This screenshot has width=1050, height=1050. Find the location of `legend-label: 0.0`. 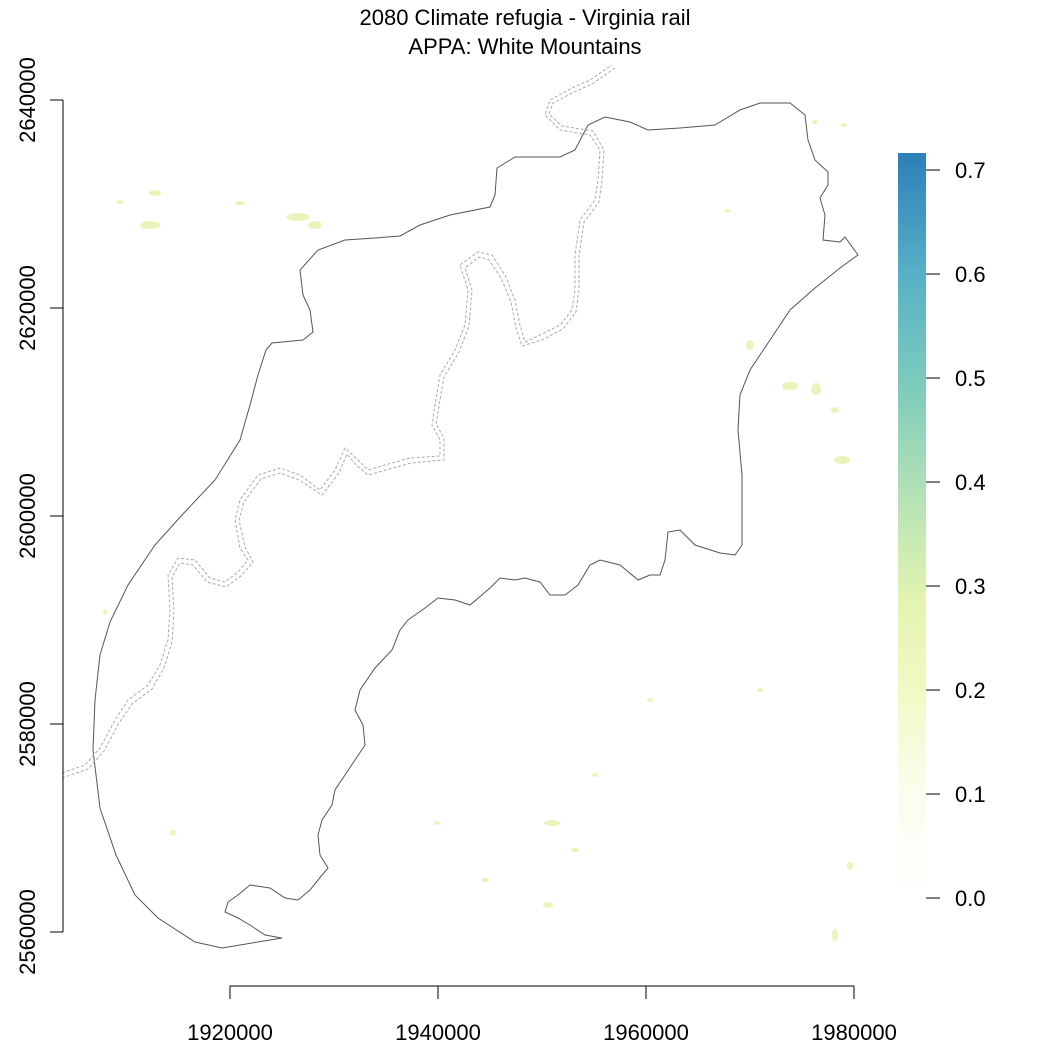

legend-label: 0.0 is located at coordinates (970, 898).